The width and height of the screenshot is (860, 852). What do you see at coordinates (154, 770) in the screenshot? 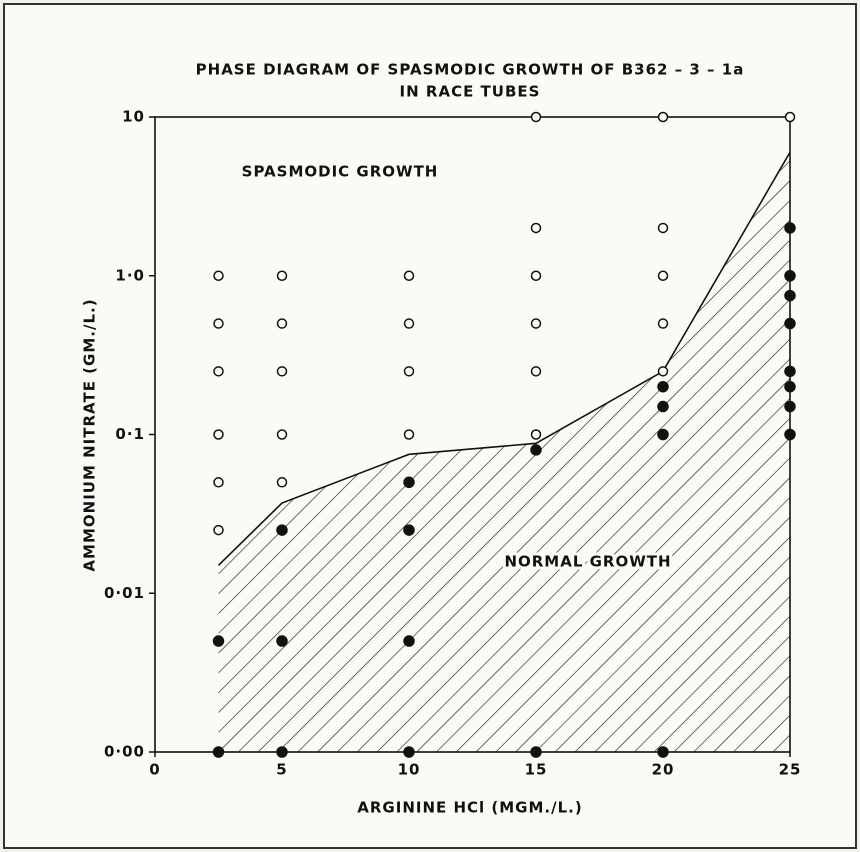
I see `x-tick-label: 0` at bounding box center [154, 770].